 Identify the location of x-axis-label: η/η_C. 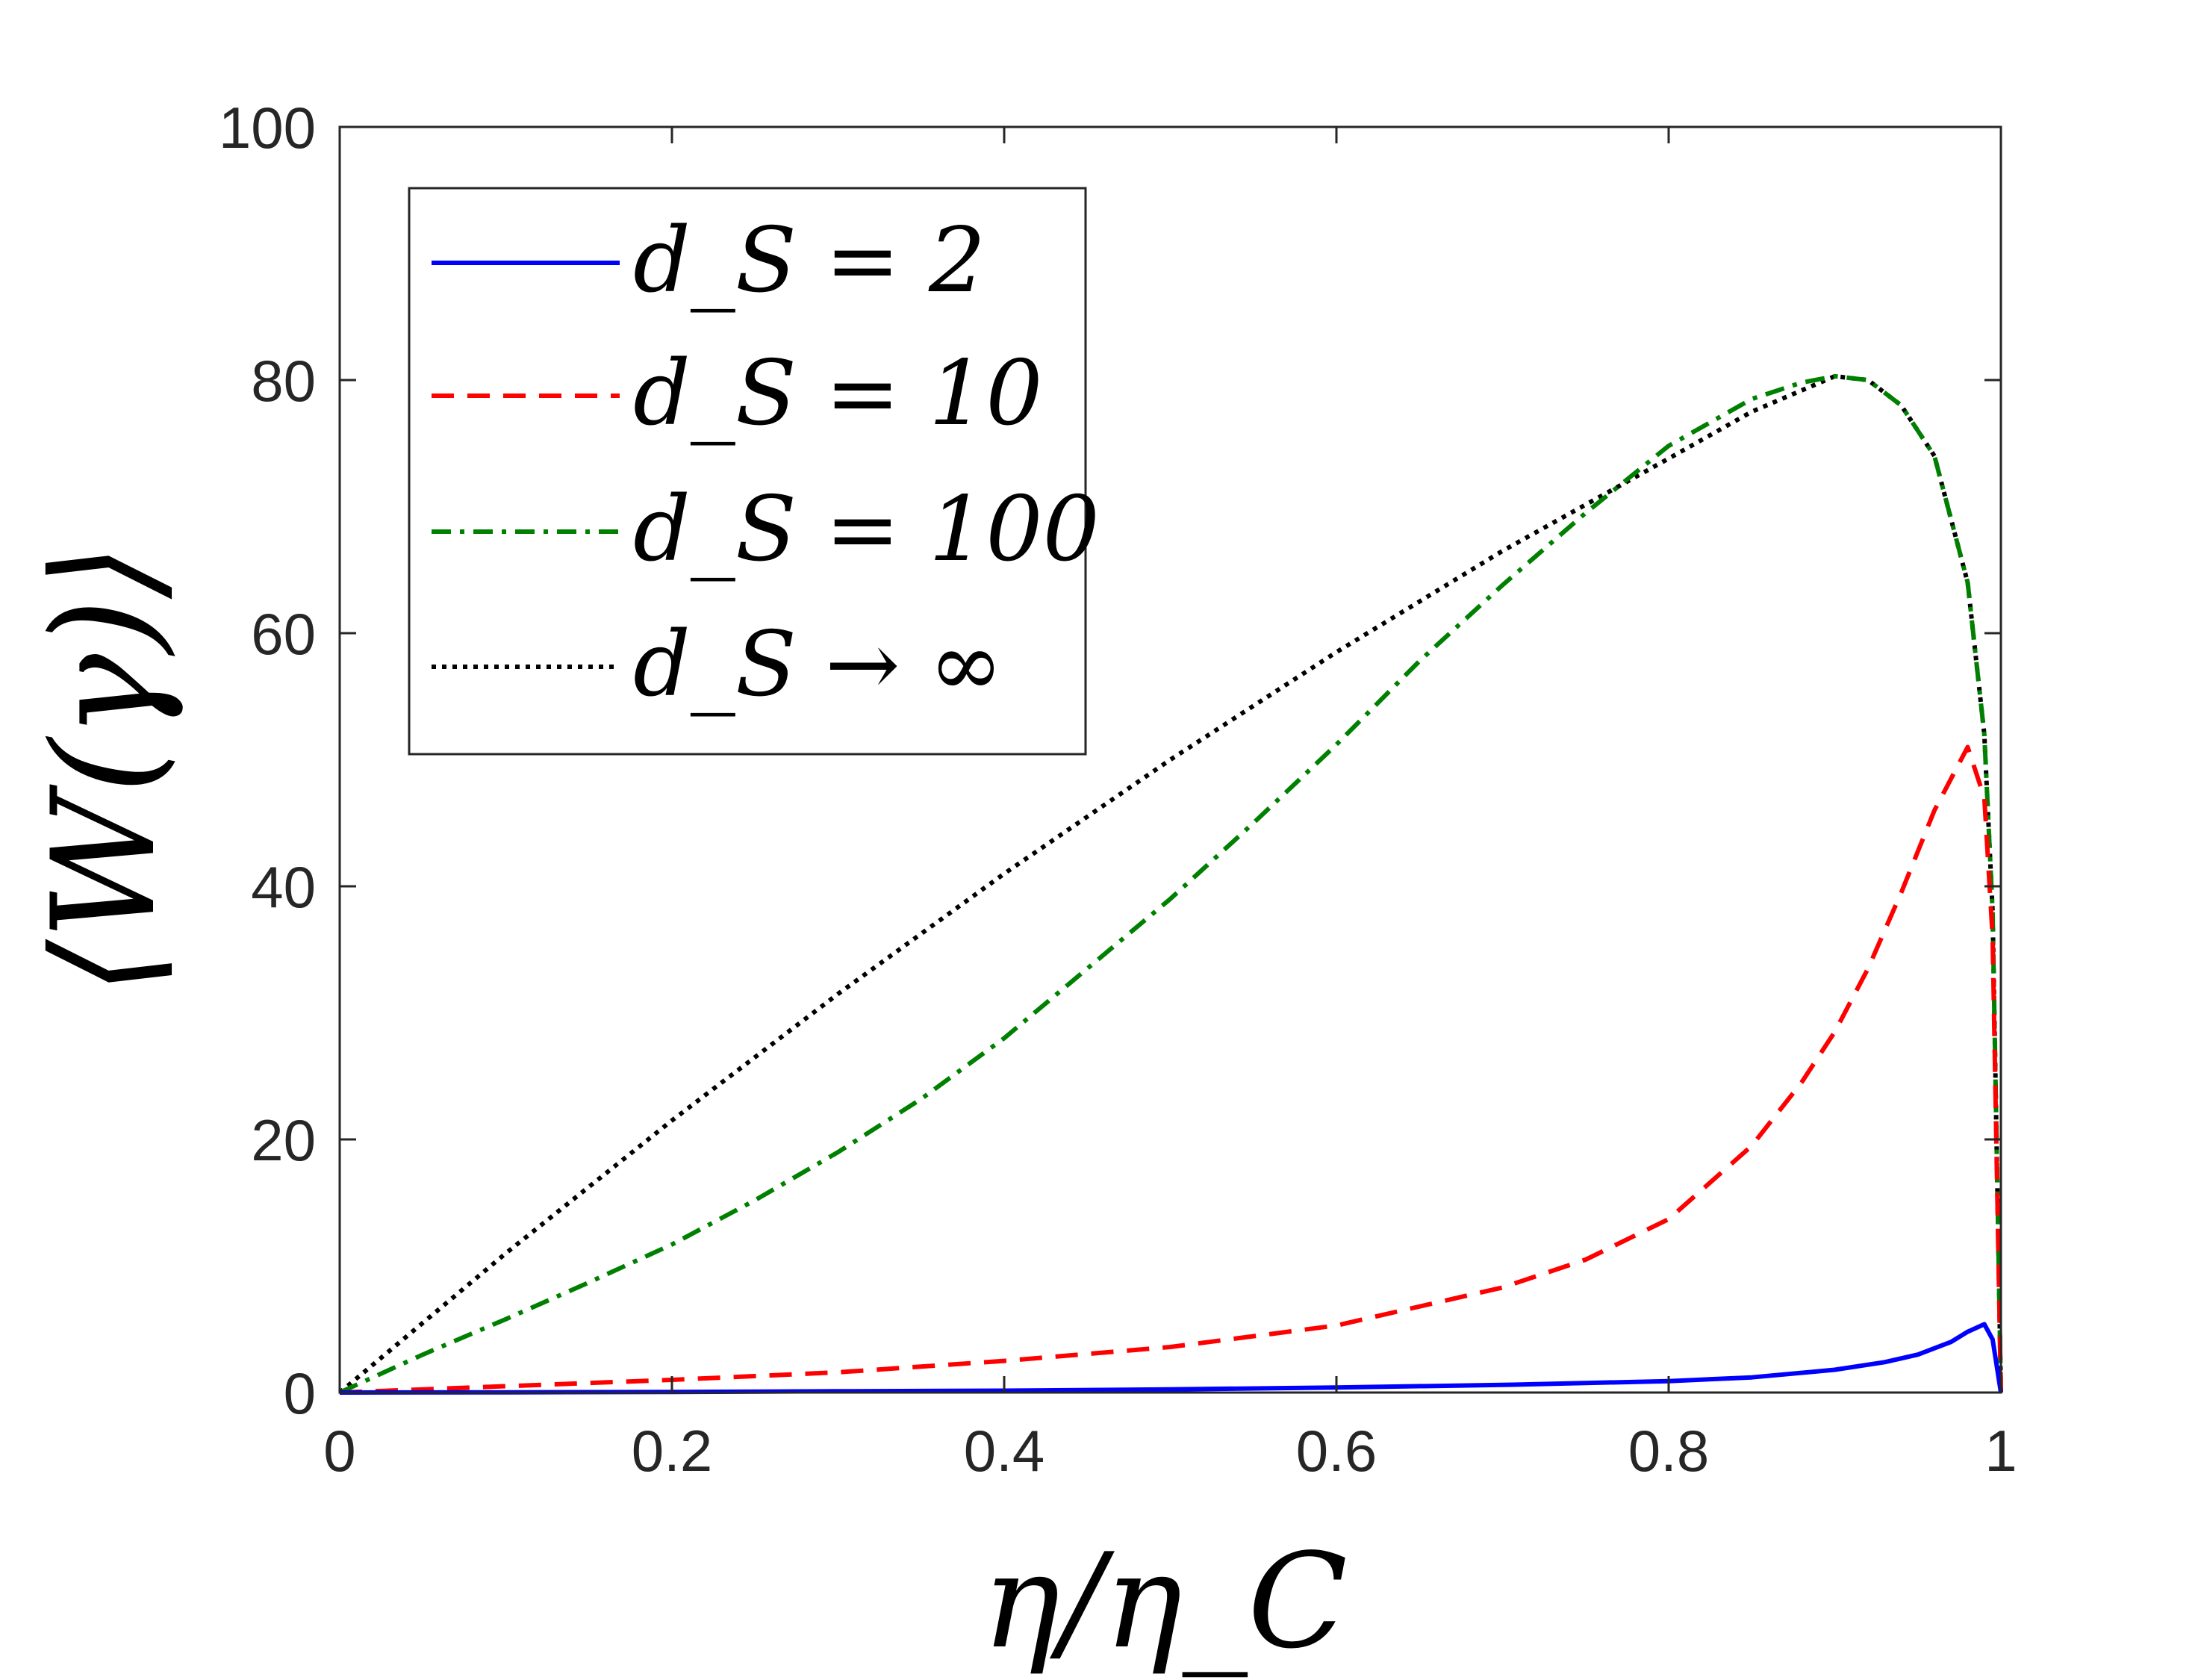
(1165, 1602).